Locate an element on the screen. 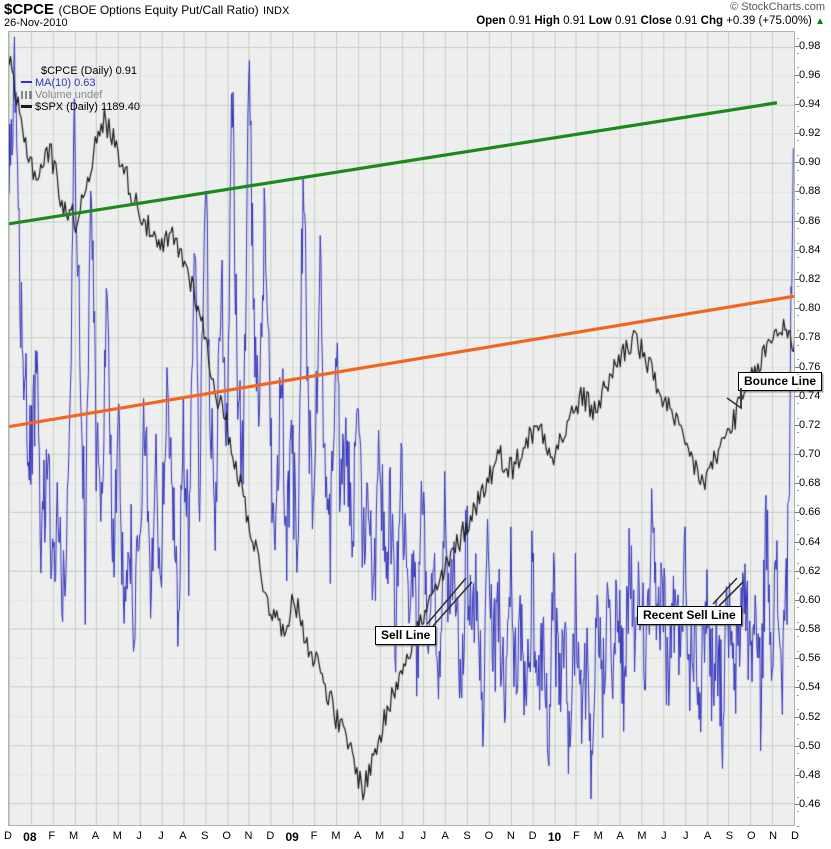 The width and height of the screenshot is (831, 849). legend-item-volume: Volume undef is located at coordinates (80, 95).